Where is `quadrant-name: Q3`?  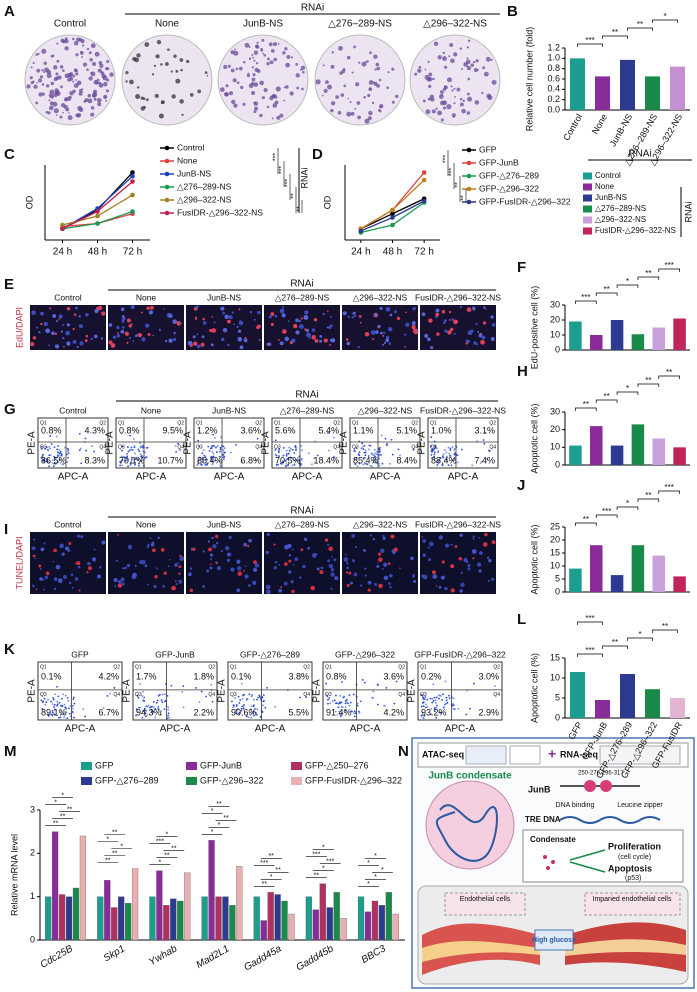
quadrant-name: Q3 is located at coordinates (43, 695).